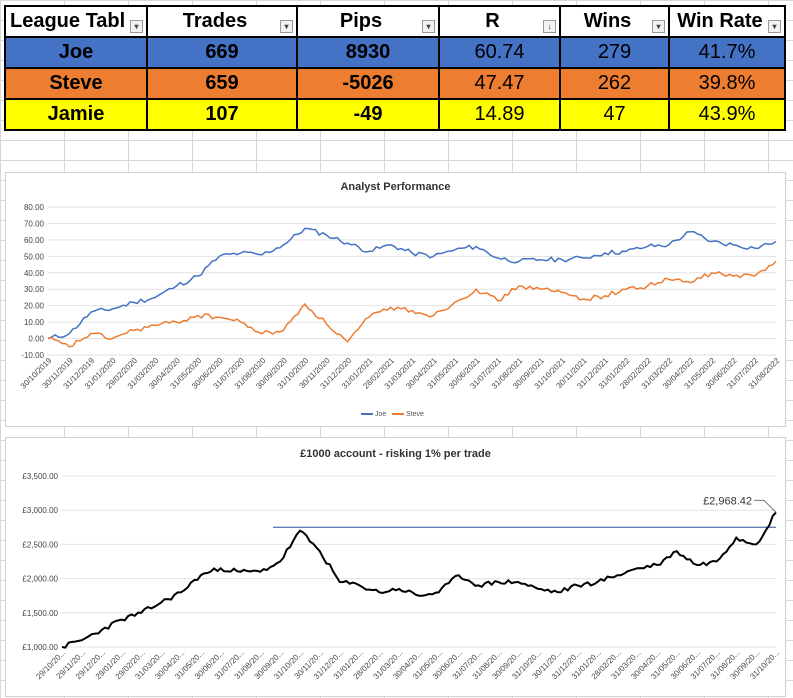  Describe the element at coordinates (36, 339) in the screenshot. I see `y-tick-label: 0.00` at that location.